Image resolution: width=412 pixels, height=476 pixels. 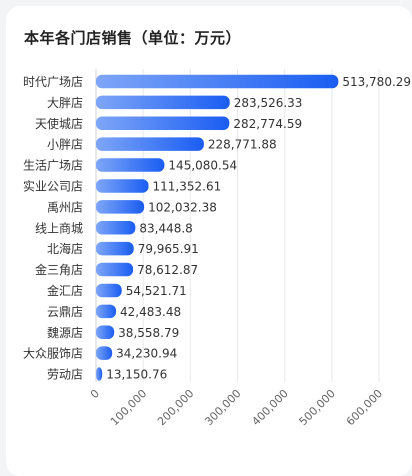 What do you see at coordinates (53, 185) in the screenshot?
I see `category-label: 实业公司店` at bounding box center [53, 185].